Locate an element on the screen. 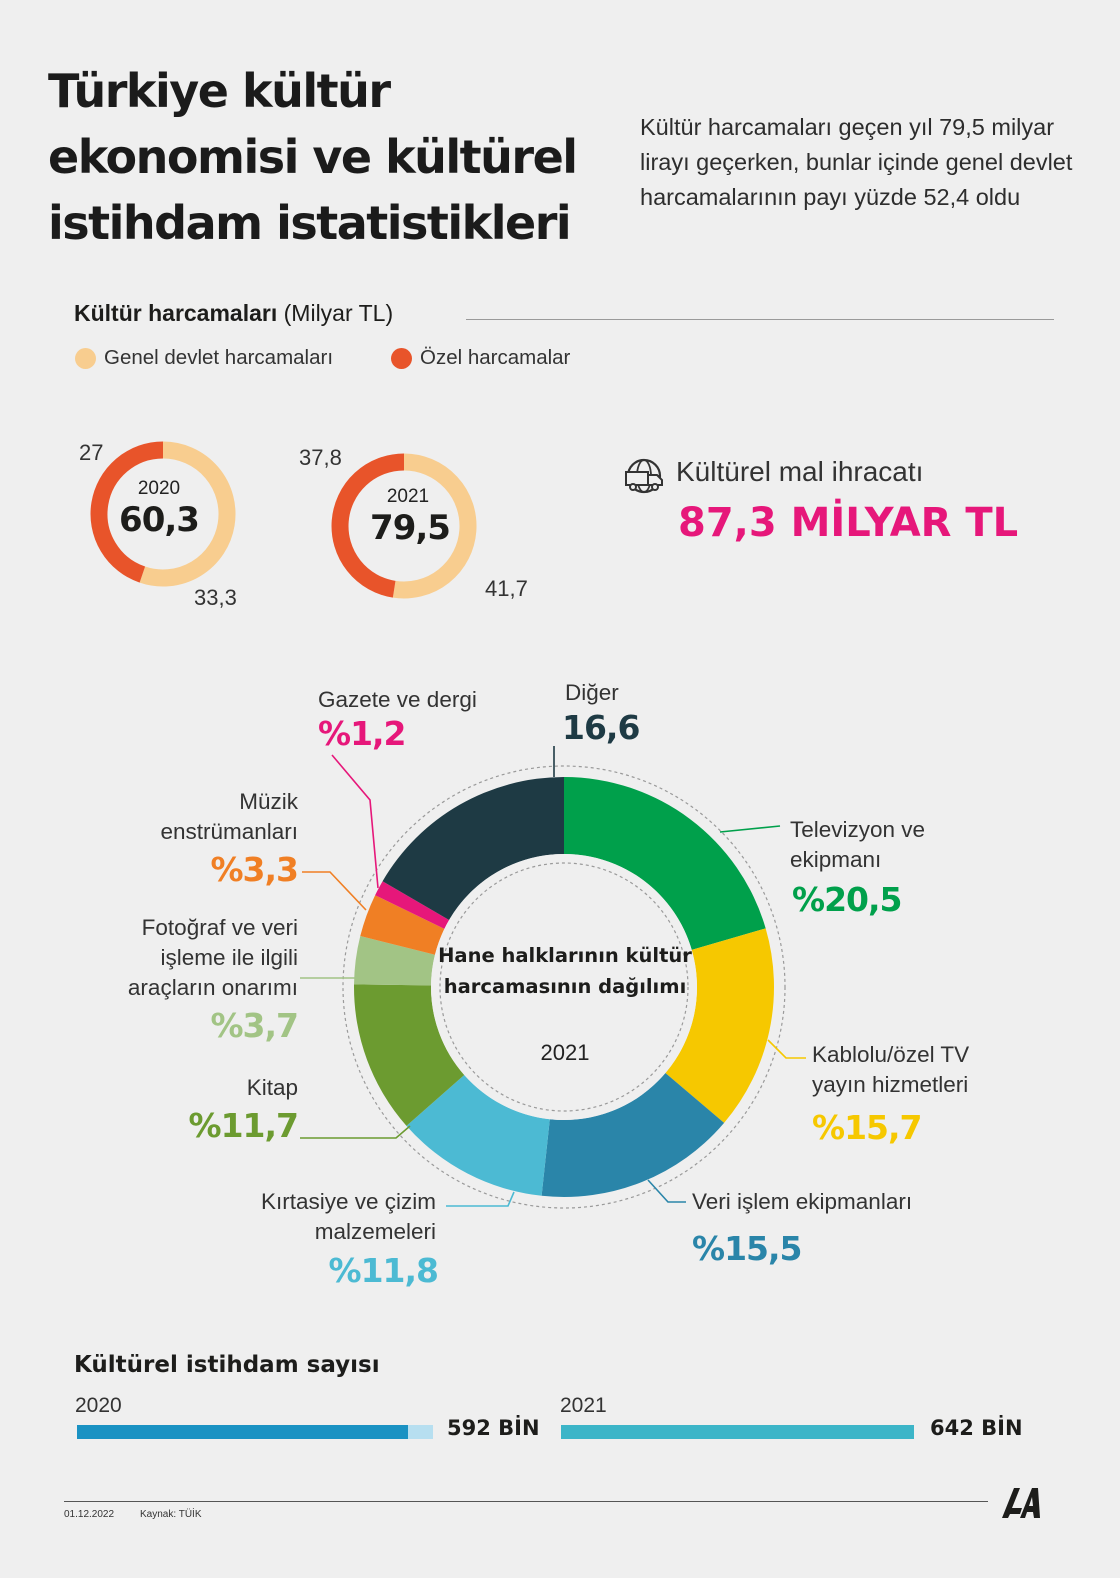 This screenshot has height=1578, width=1120. category-name-television: Televizyon ve ekipmanı is located at coordinates (858, 844).